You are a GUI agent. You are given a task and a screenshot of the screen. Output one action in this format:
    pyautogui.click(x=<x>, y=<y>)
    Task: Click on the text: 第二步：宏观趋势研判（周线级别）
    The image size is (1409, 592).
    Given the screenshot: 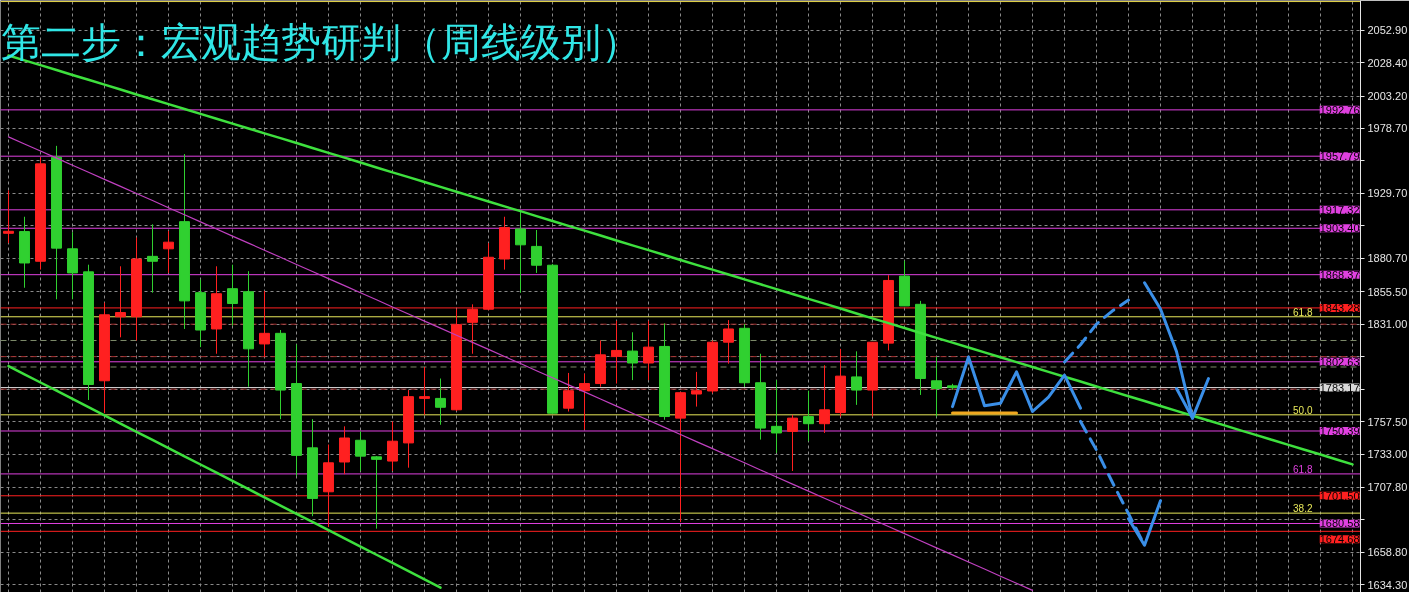 What is the action you would take?
    pyautogui.click(x=320, y=41)
    